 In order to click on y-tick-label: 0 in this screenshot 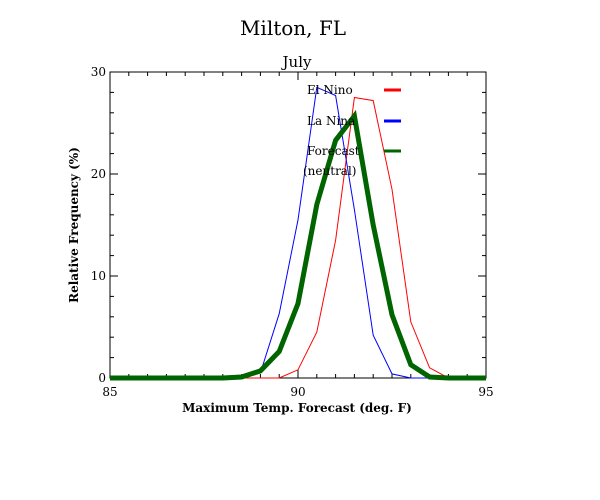, I will do `click(102, 378)`.